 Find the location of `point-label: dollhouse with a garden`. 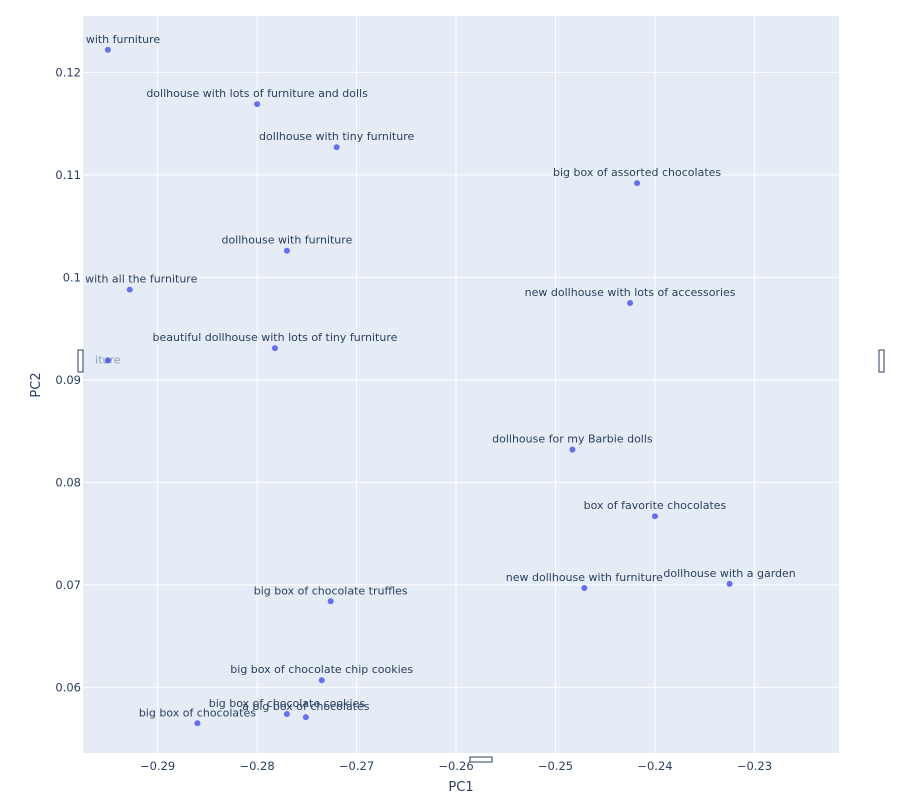

point-label: dollhouse with a garden is located at coordinates (729, 573).